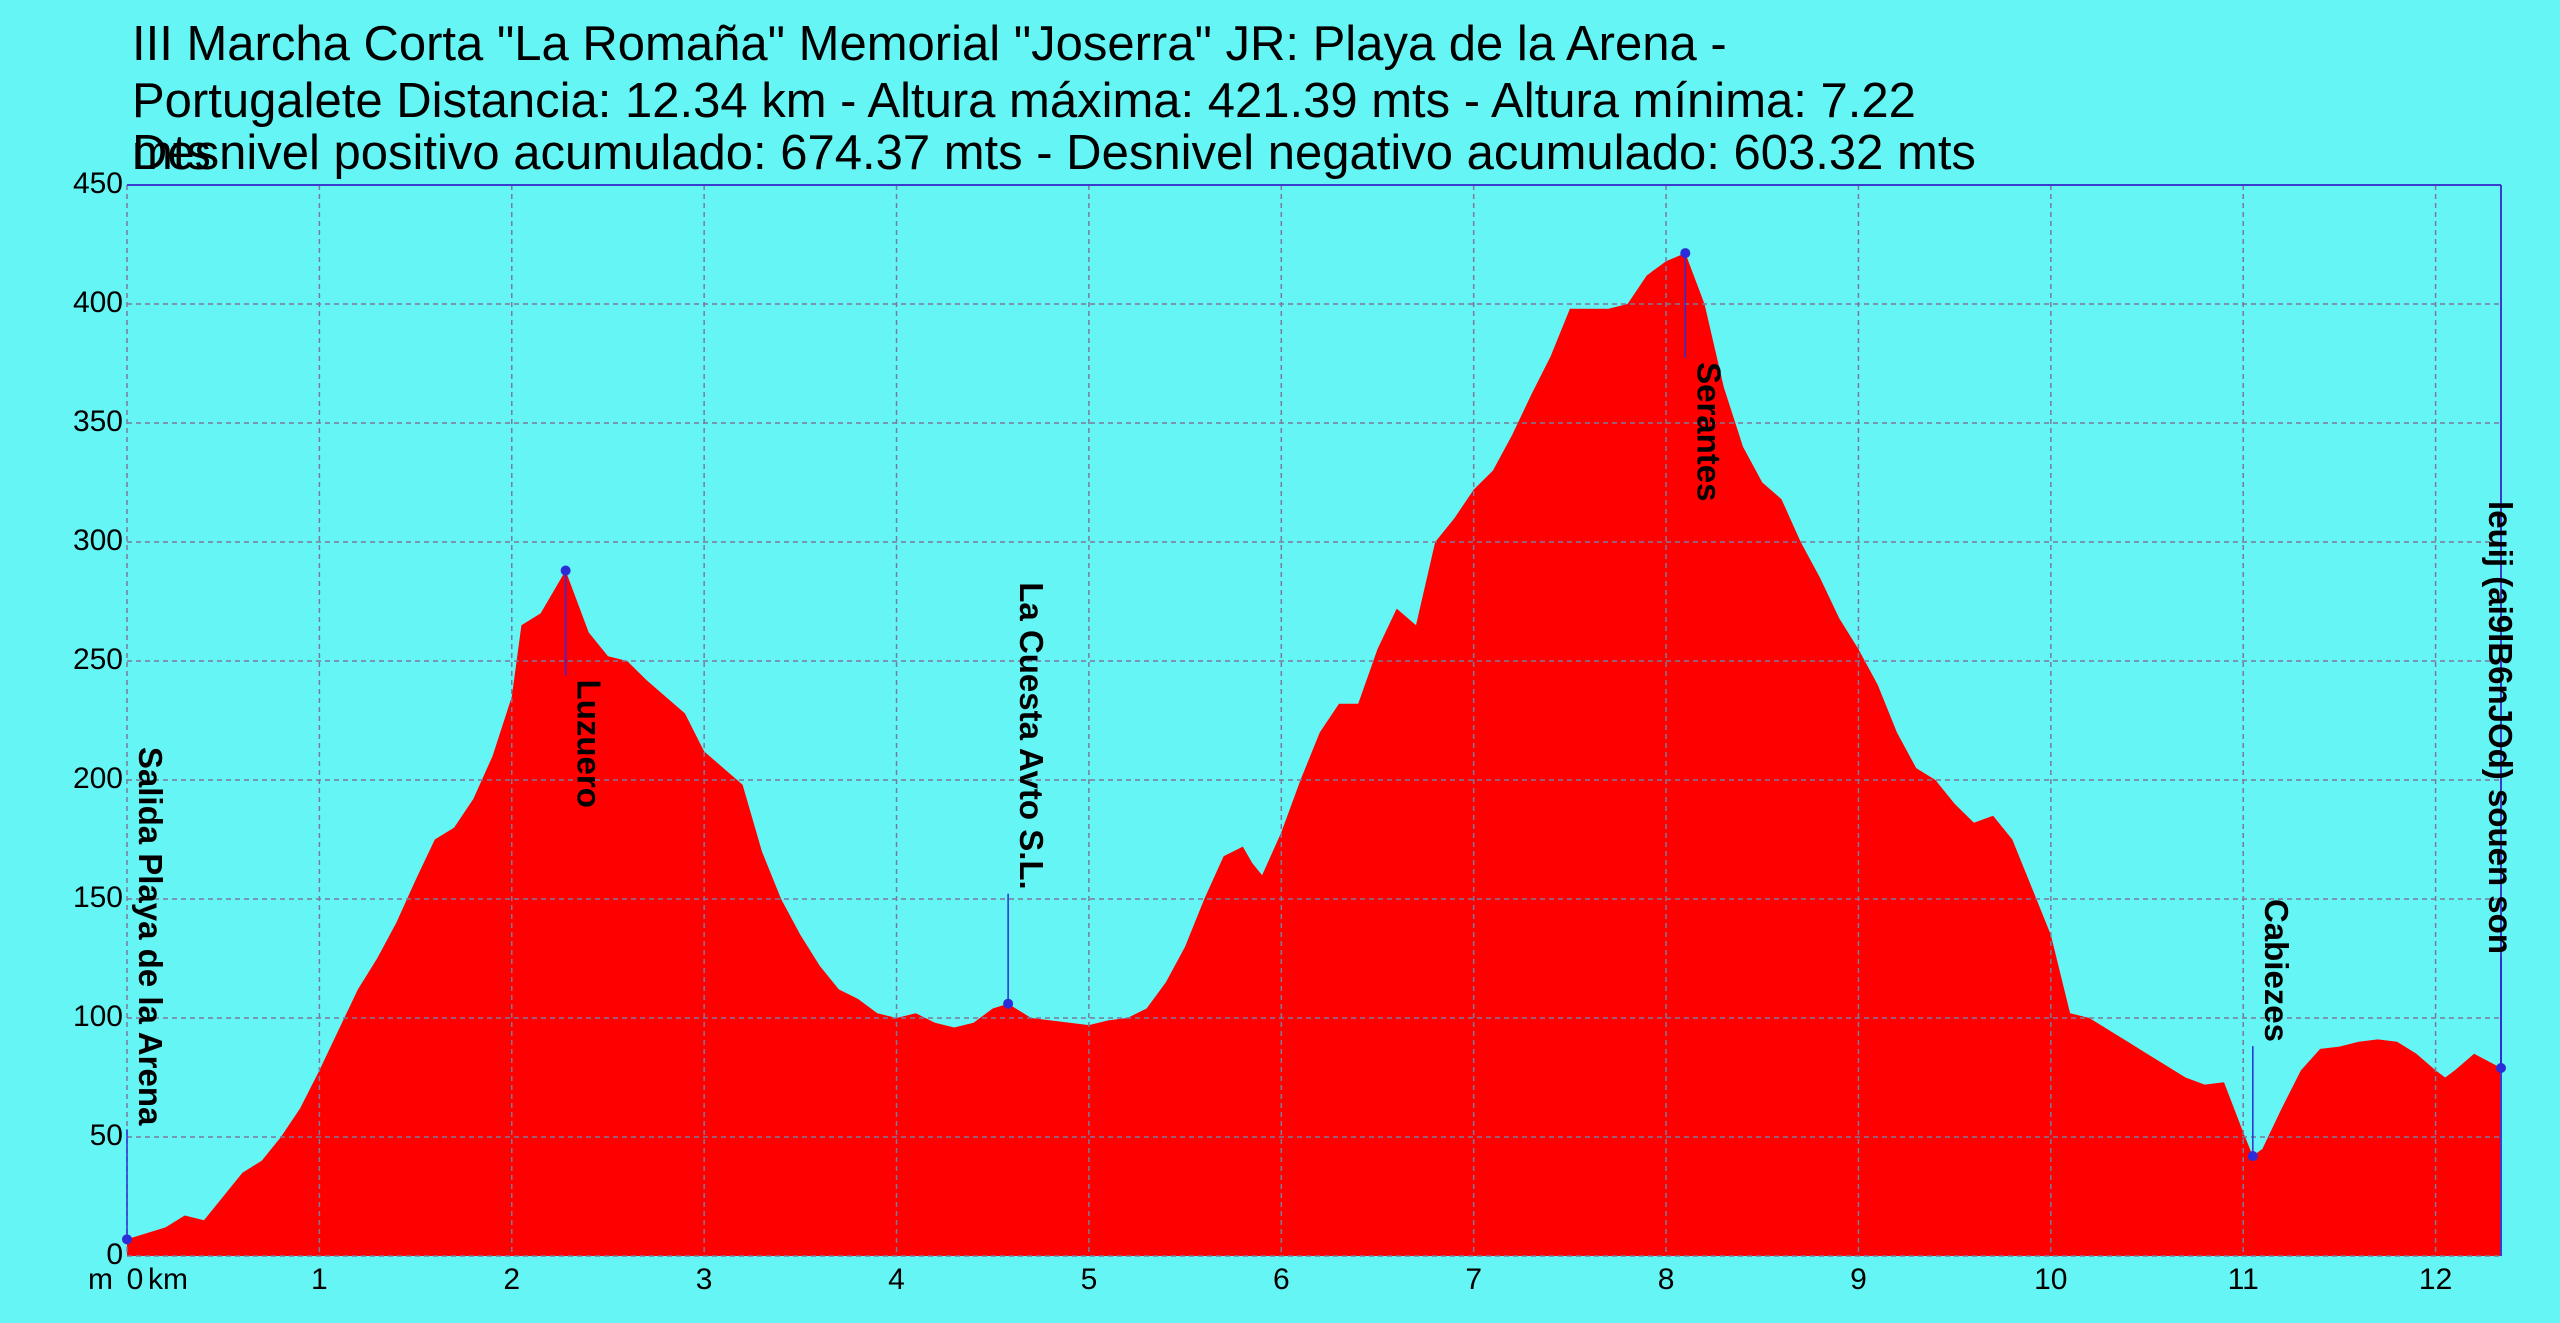 The height and width of the screenshot is (1323, 2560). I want to click on x-tick-label: 4, so click(896, 1279).